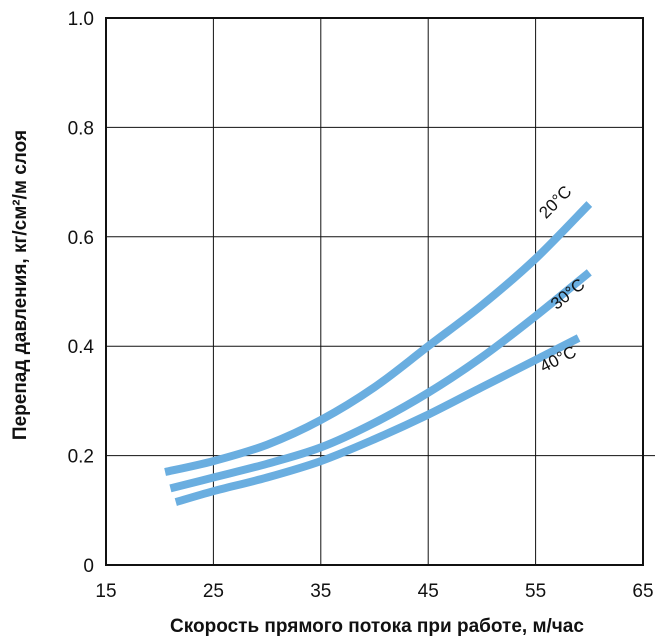 The width and height of the screenshot is (663, 640). I want to click on x-tick-label: 35, so click(320, 591).